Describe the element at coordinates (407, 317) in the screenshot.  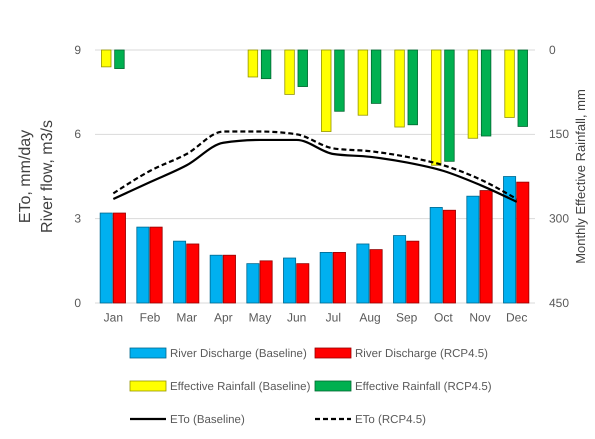
I see `x-tick-label: Sep` at that location.